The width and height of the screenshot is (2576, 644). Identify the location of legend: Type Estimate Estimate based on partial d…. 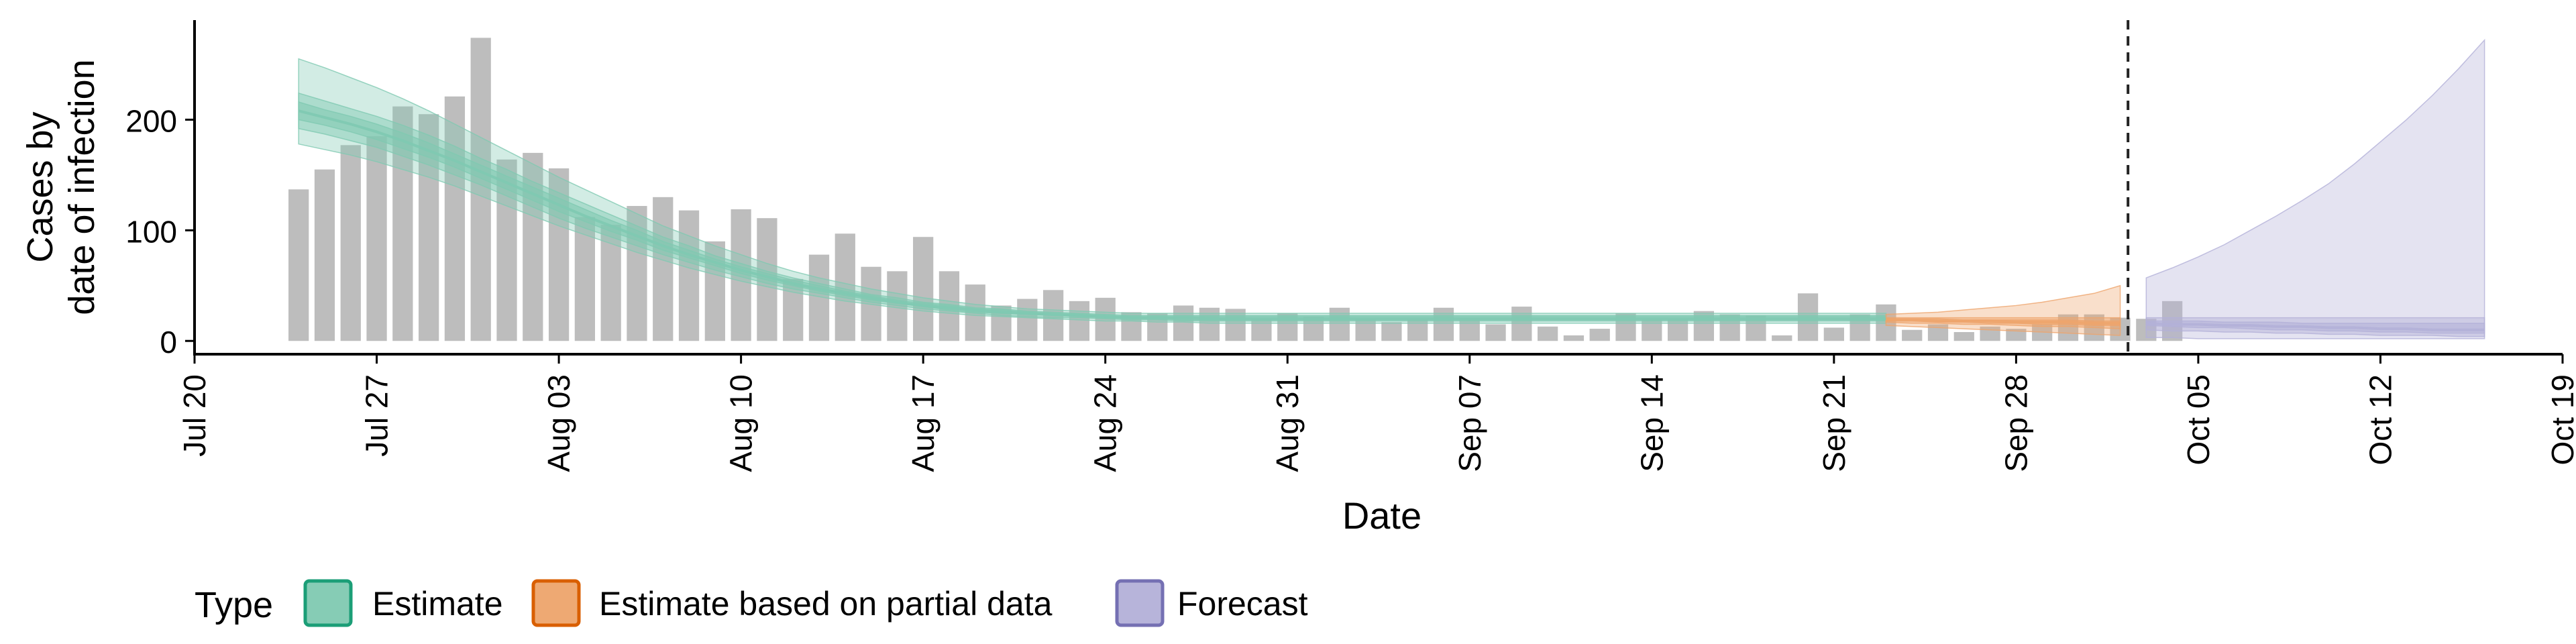
(751, 603).